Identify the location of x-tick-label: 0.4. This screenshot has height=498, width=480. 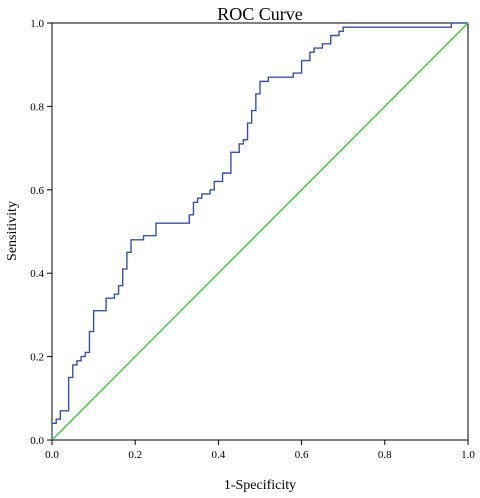
(219, 455).